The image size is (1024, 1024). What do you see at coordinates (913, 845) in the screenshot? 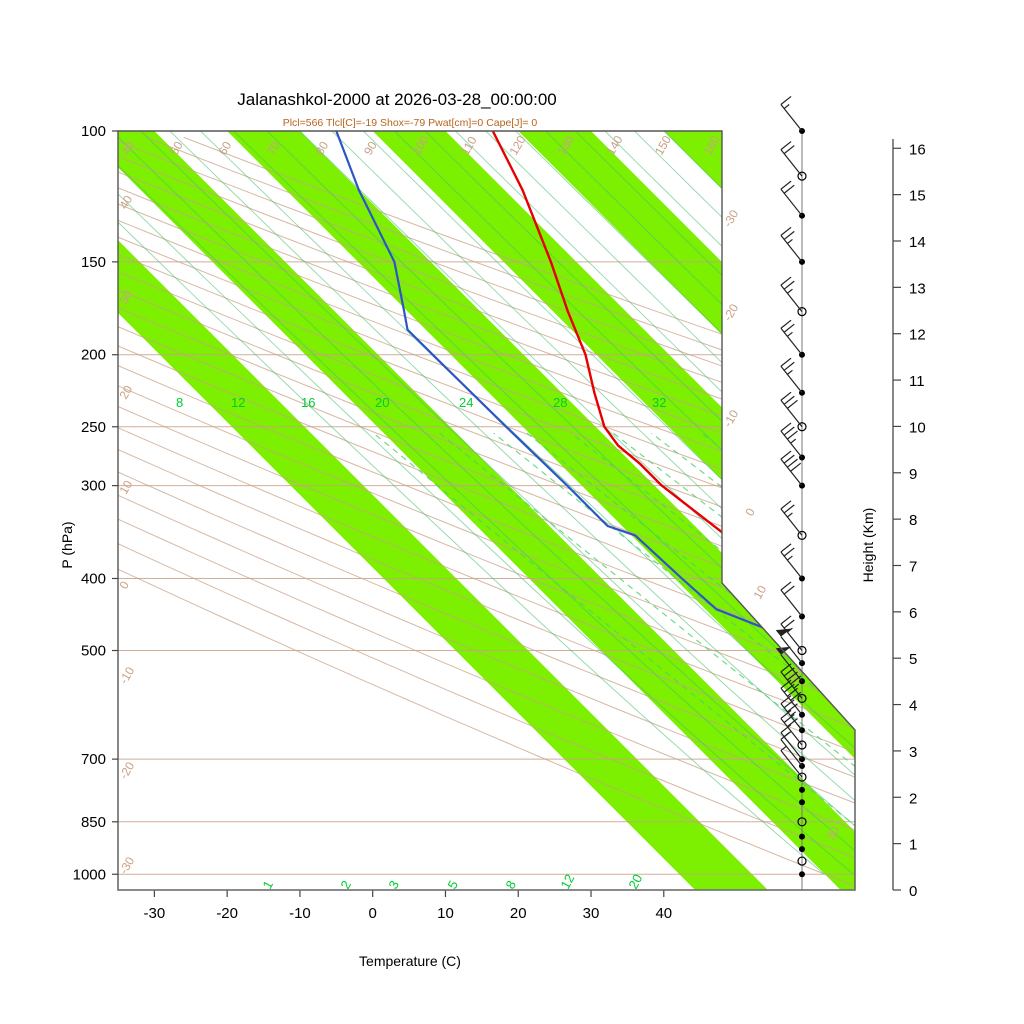
I see `height-tick-label: 1` at bounding box center [913, 845].